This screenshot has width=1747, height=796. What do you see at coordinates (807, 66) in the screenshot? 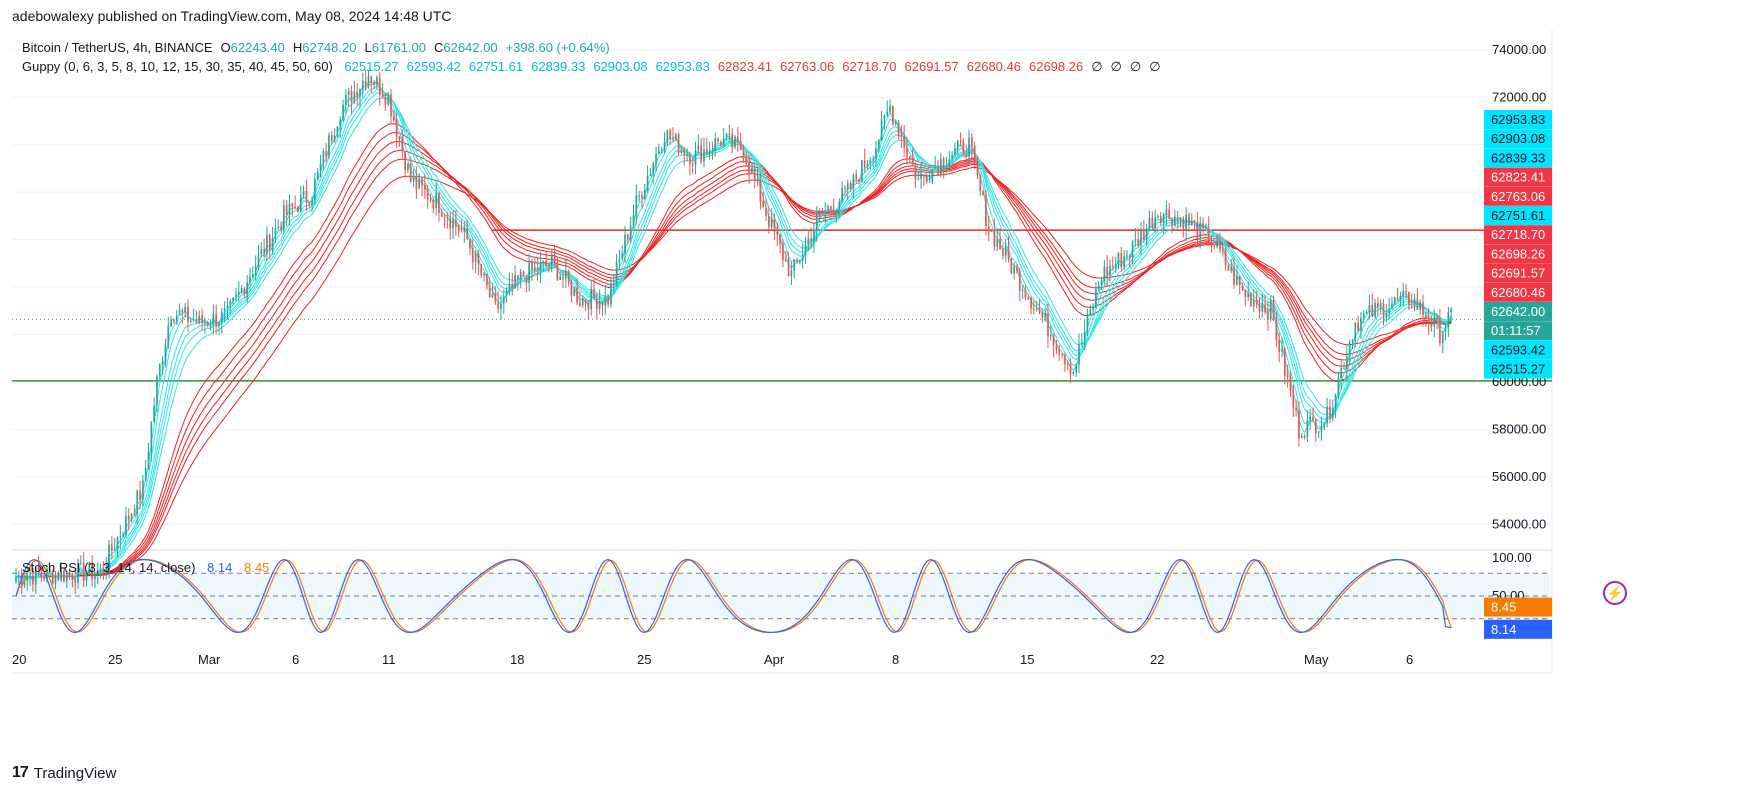
I see `guppy-long-value: 62763.06` at bounding box center [807, 66].